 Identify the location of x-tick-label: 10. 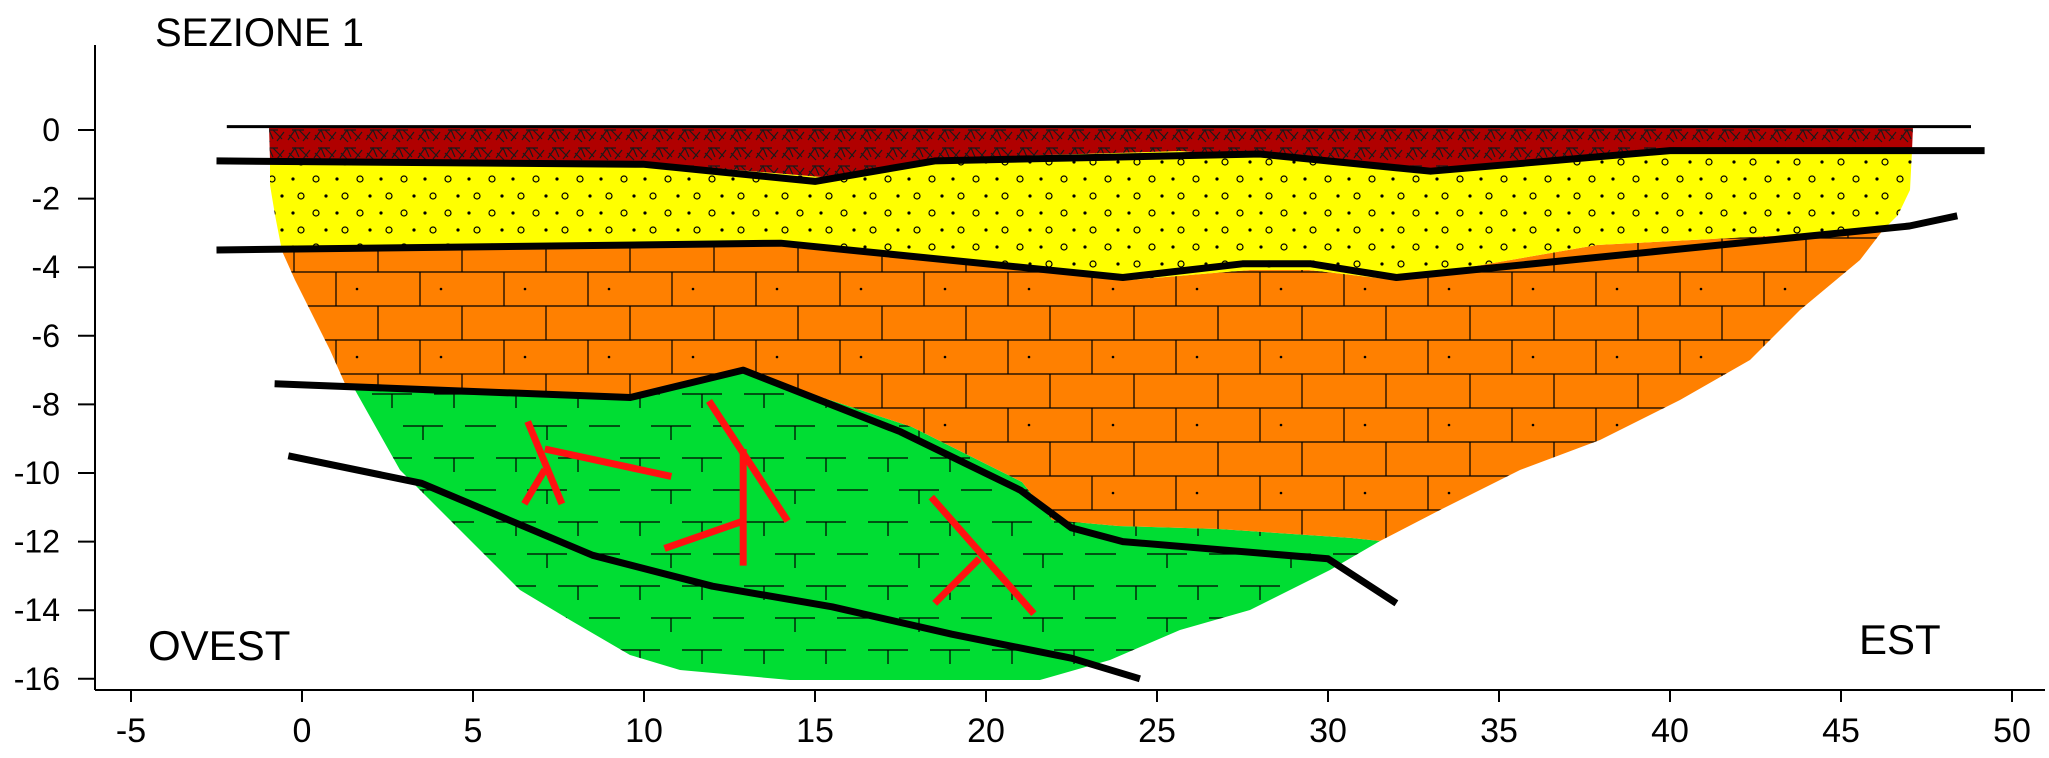
(644, 731).